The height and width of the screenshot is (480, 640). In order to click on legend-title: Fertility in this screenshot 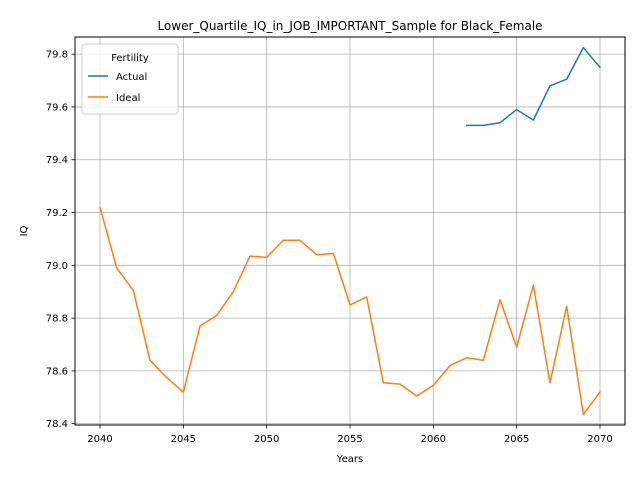, I will do `click(130, 58)`.